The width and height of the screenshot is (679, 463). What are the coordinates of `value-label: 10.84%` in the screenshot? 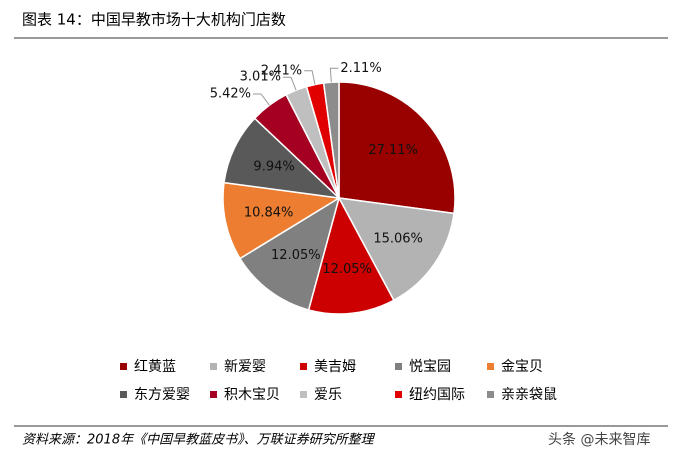 It's located at (269, 212).